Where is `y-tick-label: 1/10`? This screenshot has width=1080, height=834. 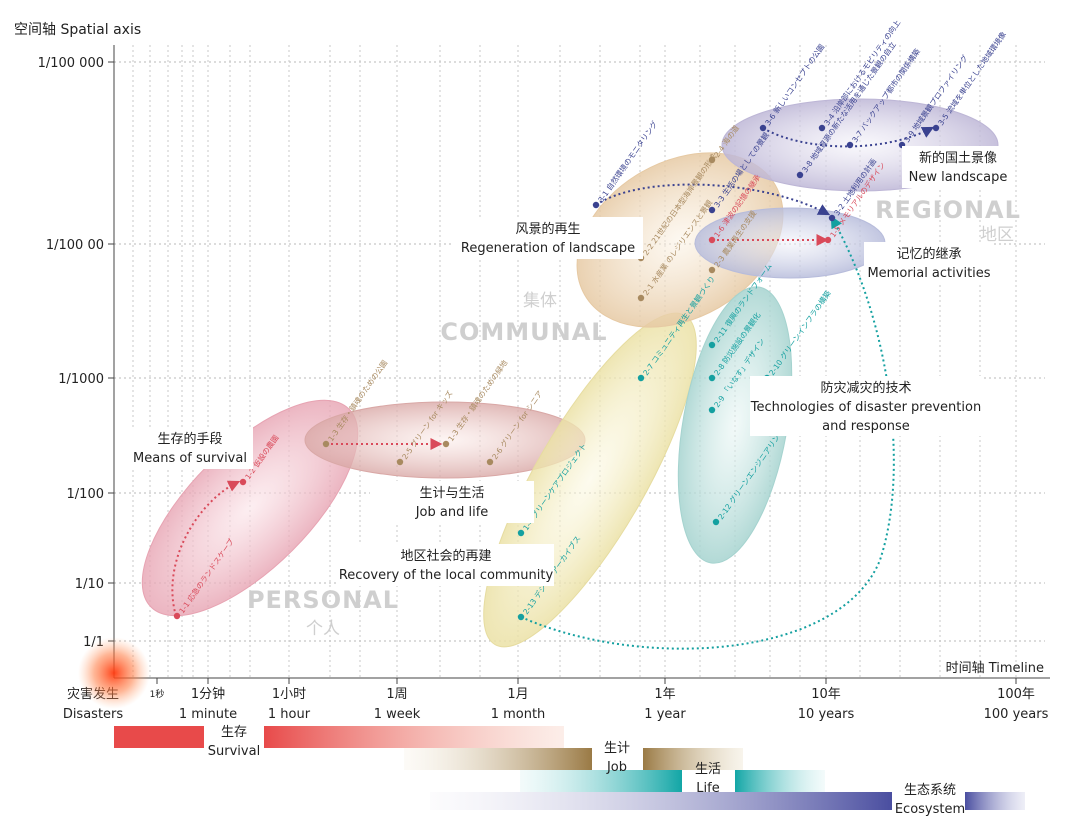
y-tick-label: 1/10 is located at coordinates (89, 584).